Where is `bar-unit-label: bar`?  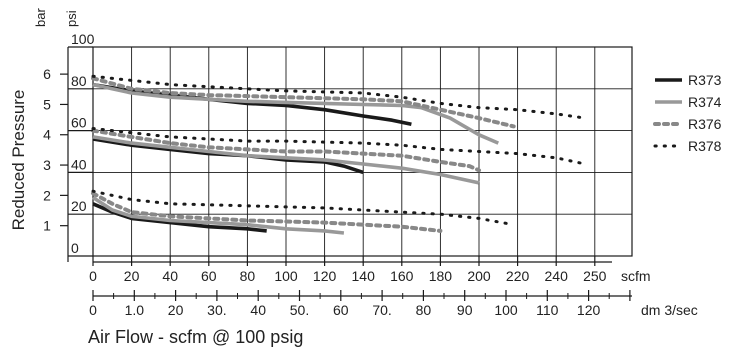
bar-unit-label: bar is located at coordinates (40, 17).